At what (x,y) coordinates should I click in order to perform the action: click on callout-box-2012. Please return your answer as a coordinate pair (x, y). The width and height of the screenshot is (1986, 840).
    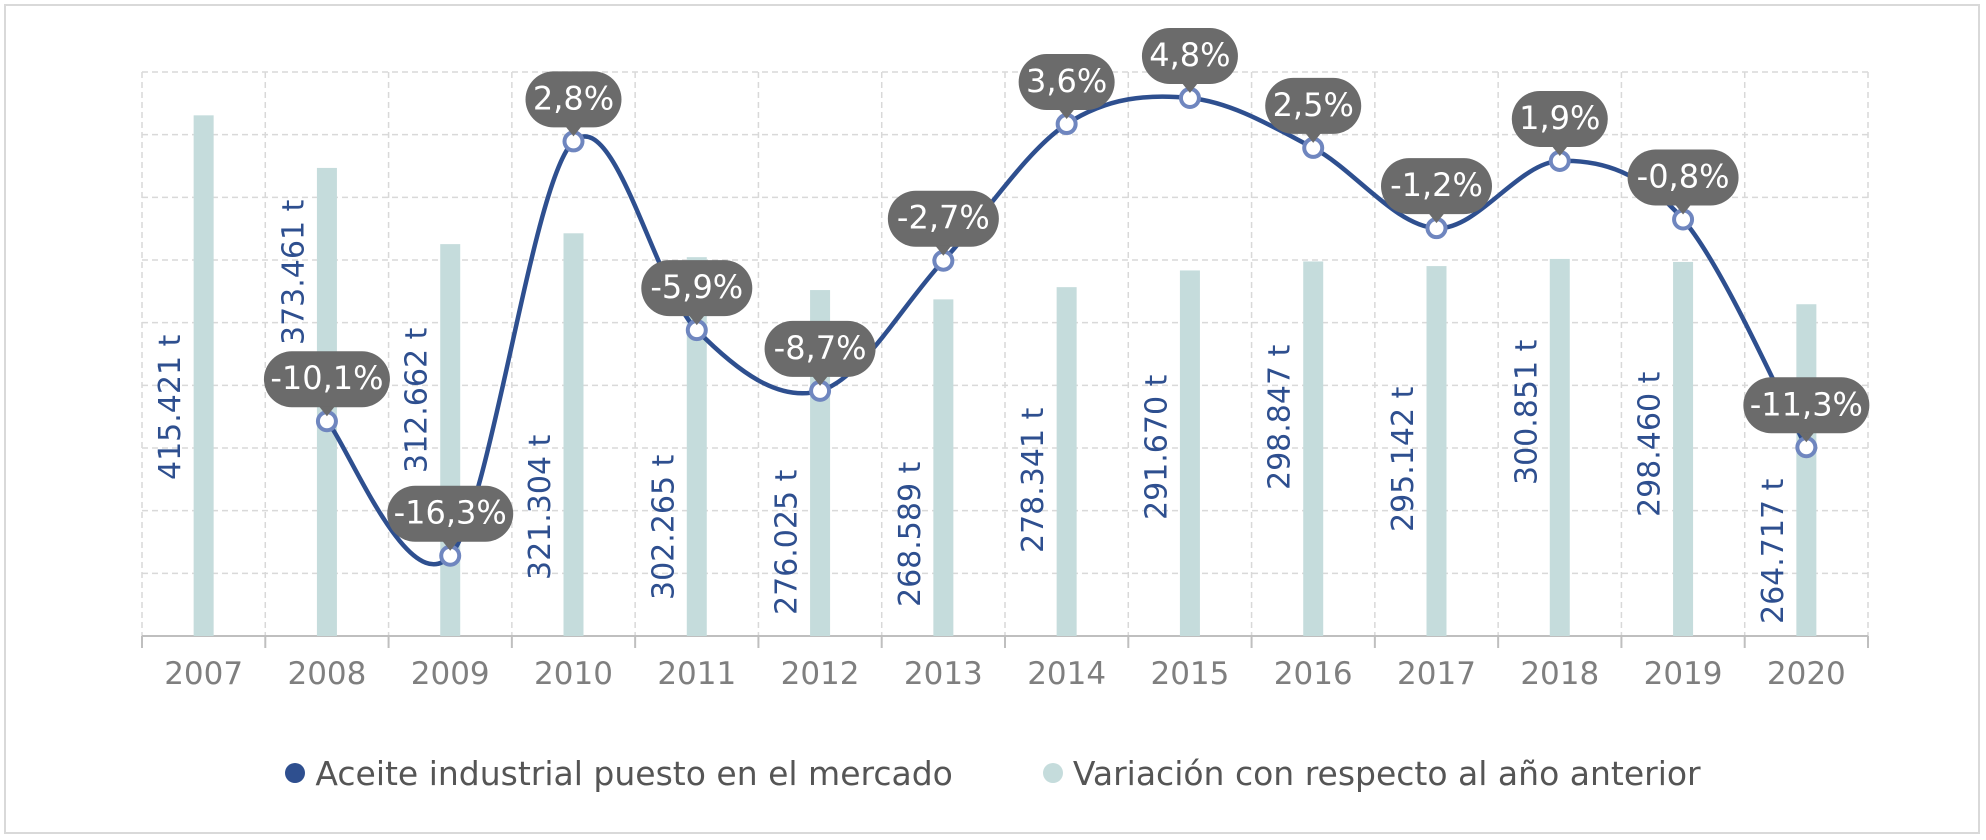
    Looking at the image, I should click on (820, 348).